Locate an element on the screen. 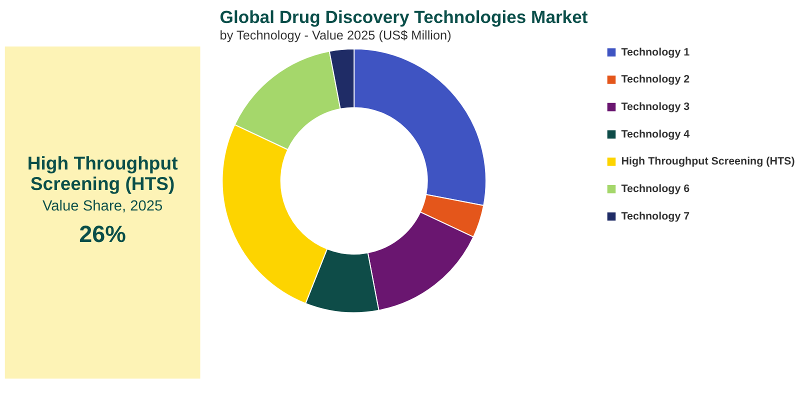 The image size is (800, 400). text: 26% is located at coordinates (102, 233).